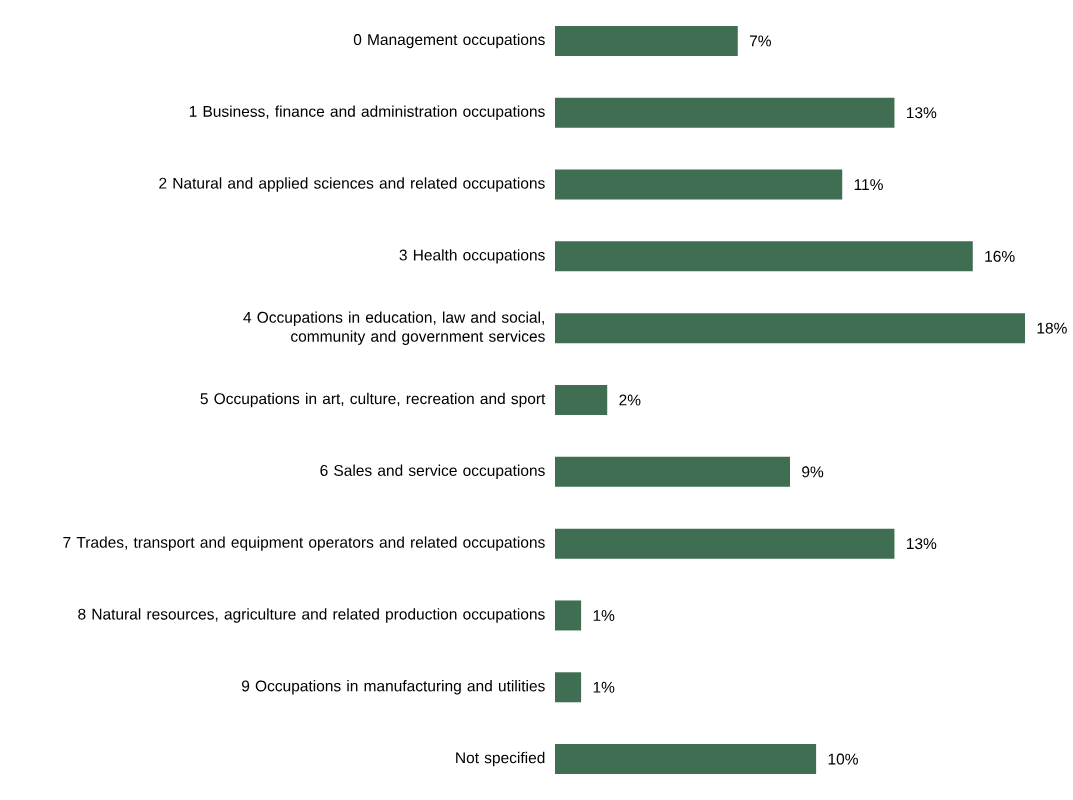 Image resolution: width=1073 pixels, height=800 pixels. I want to click on y-tick-label: 1 Business, finance and administration occupations, so click(367, 112).